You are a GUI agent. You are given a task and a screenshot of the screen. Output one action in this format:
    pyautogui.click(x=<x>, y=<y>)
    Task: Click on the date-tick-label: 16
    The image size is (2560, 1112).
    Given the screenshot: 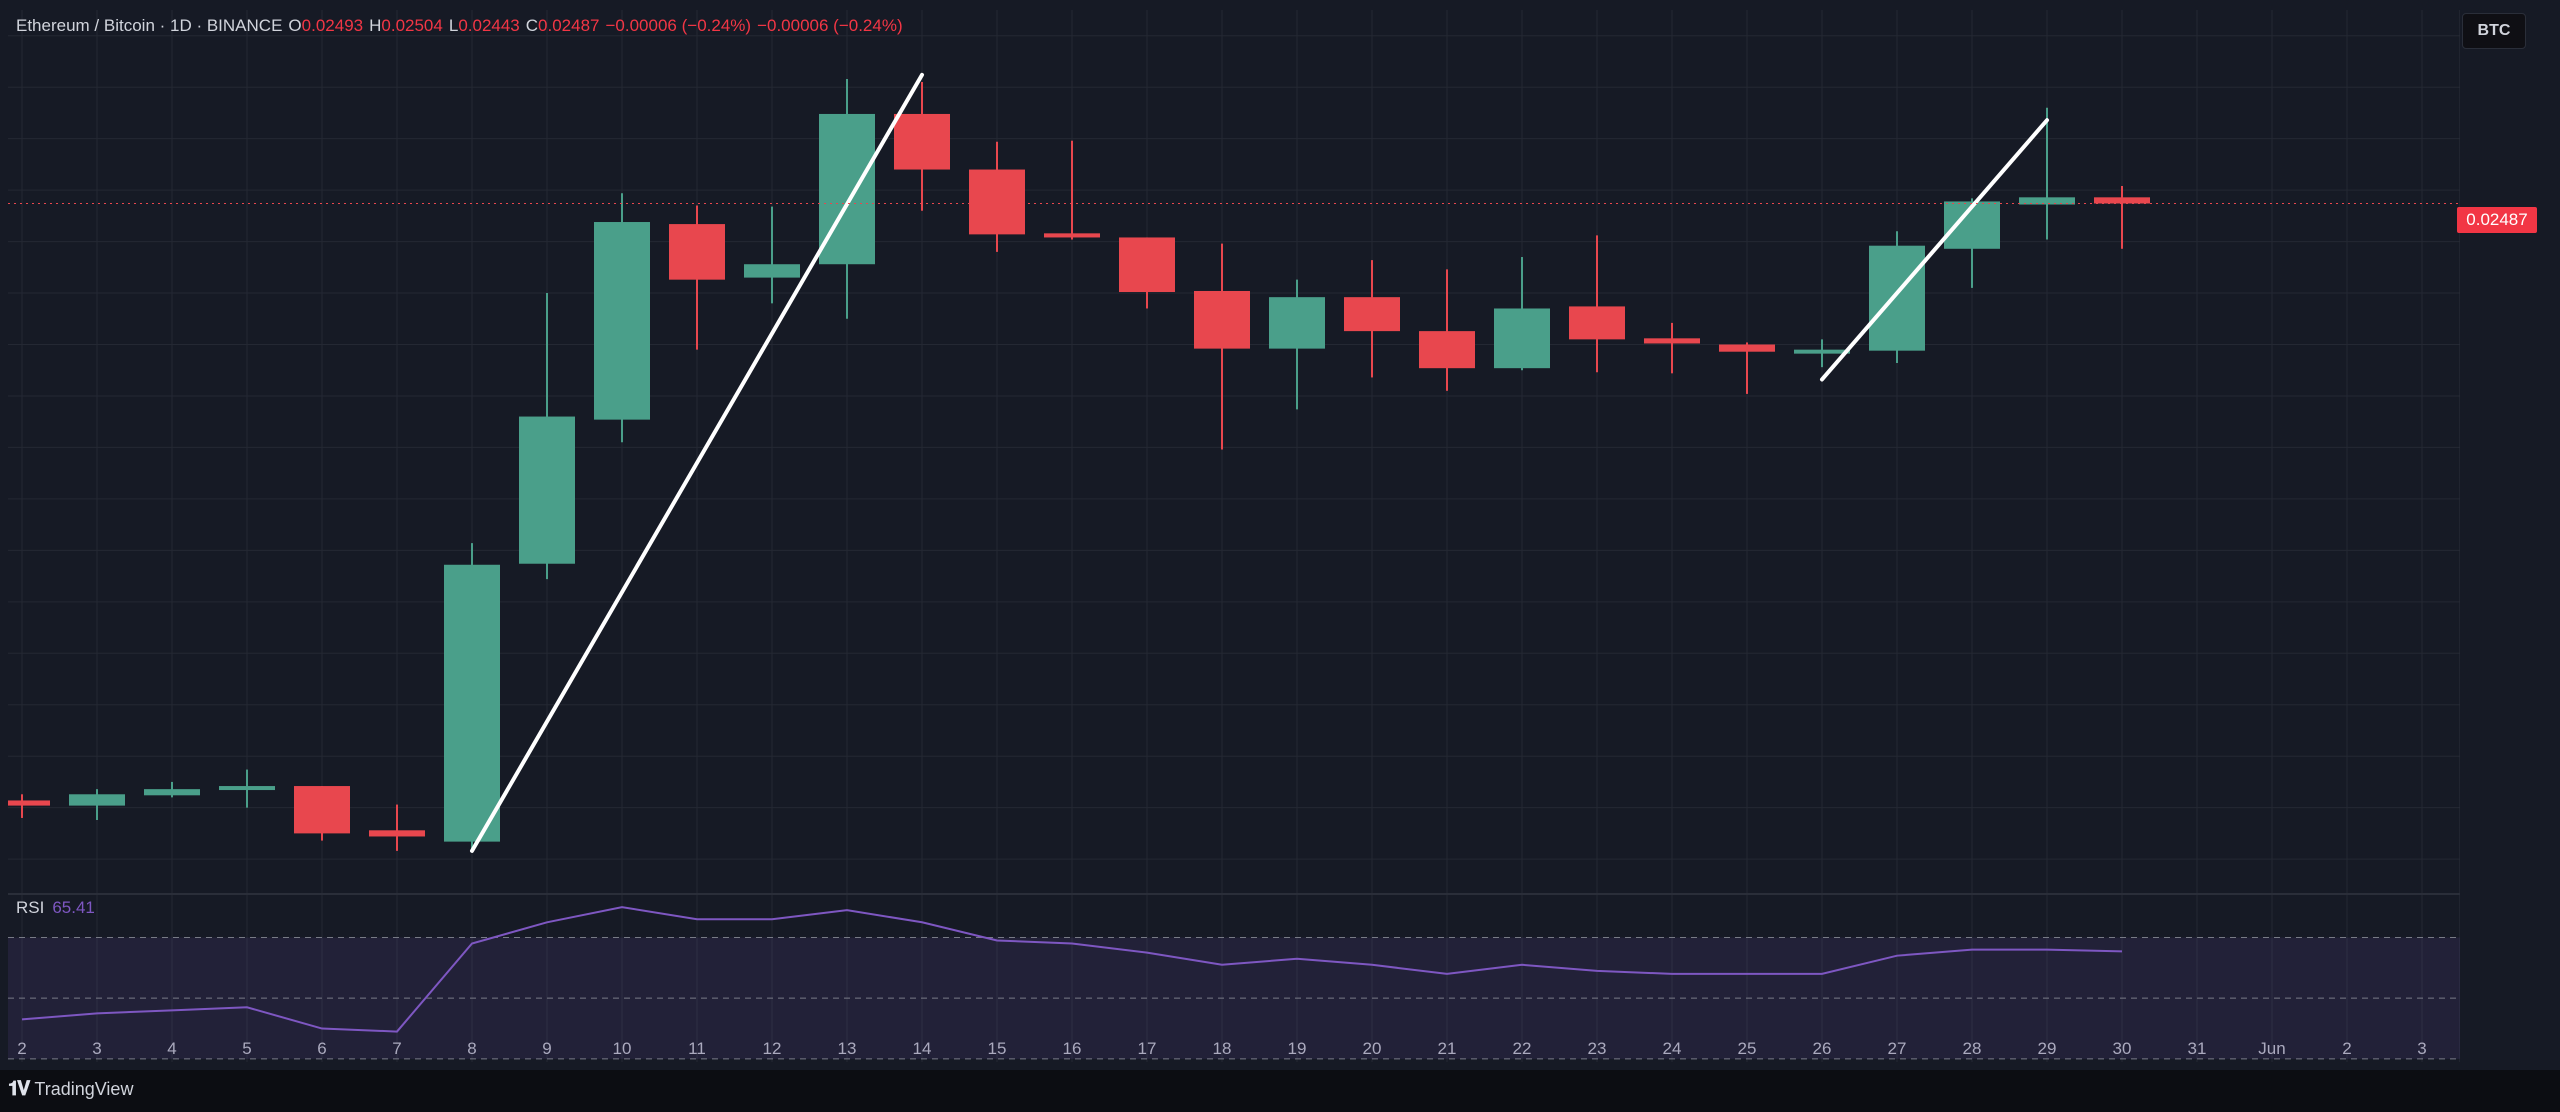 What is the action you would take?
    pyautogui.click(x=1072, y=1048)
    